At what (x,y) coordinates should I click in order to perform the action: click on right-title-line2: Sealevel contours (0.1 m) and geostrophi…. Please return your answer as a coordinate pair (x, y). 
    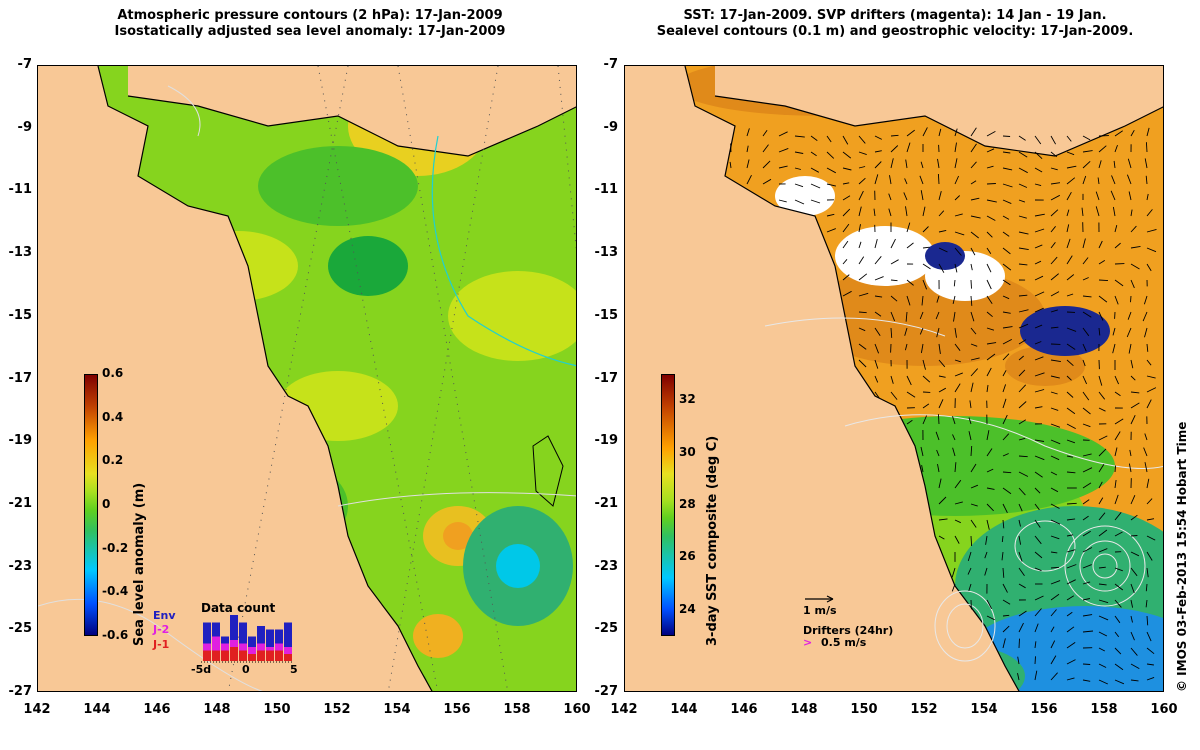
    Looking at the image, I should click on (895, 31).